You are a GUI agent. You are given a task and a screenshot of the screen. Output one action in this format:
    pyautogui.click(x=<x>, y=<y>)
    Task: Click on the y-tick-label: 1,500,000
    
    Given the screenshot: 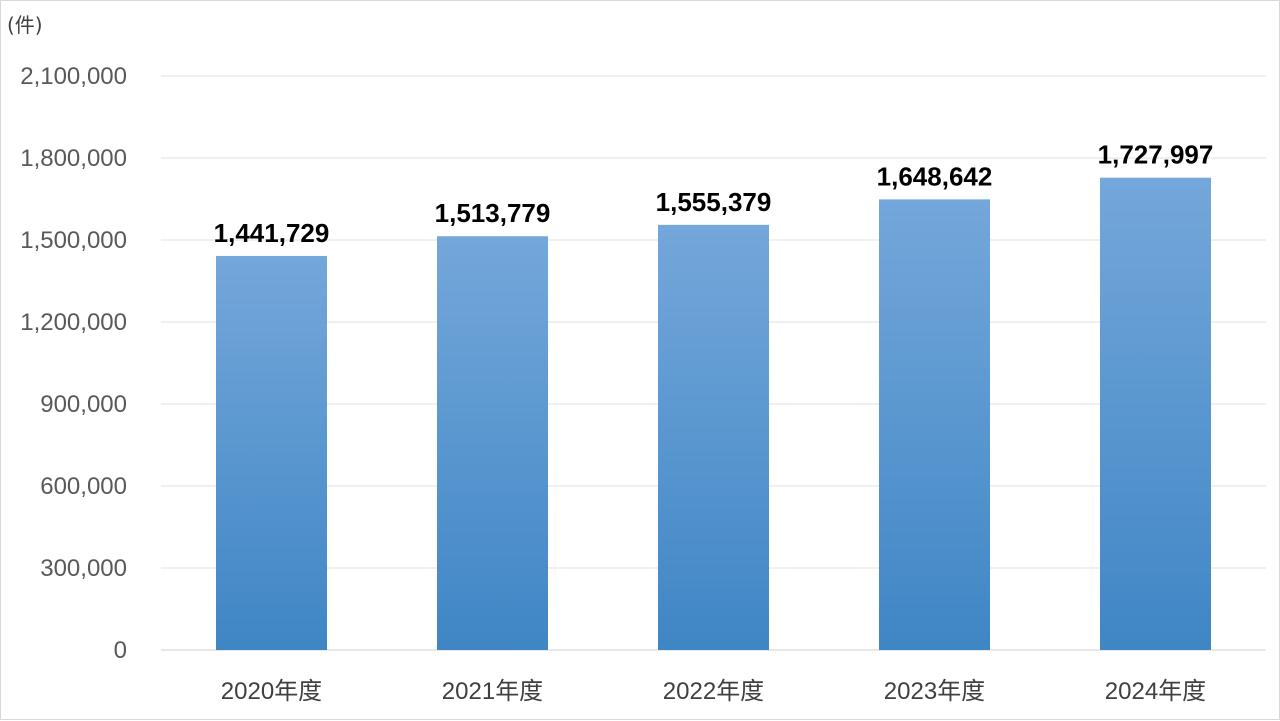 What is the action you would take?
    pyautogui.click(x=73, y=240)
    